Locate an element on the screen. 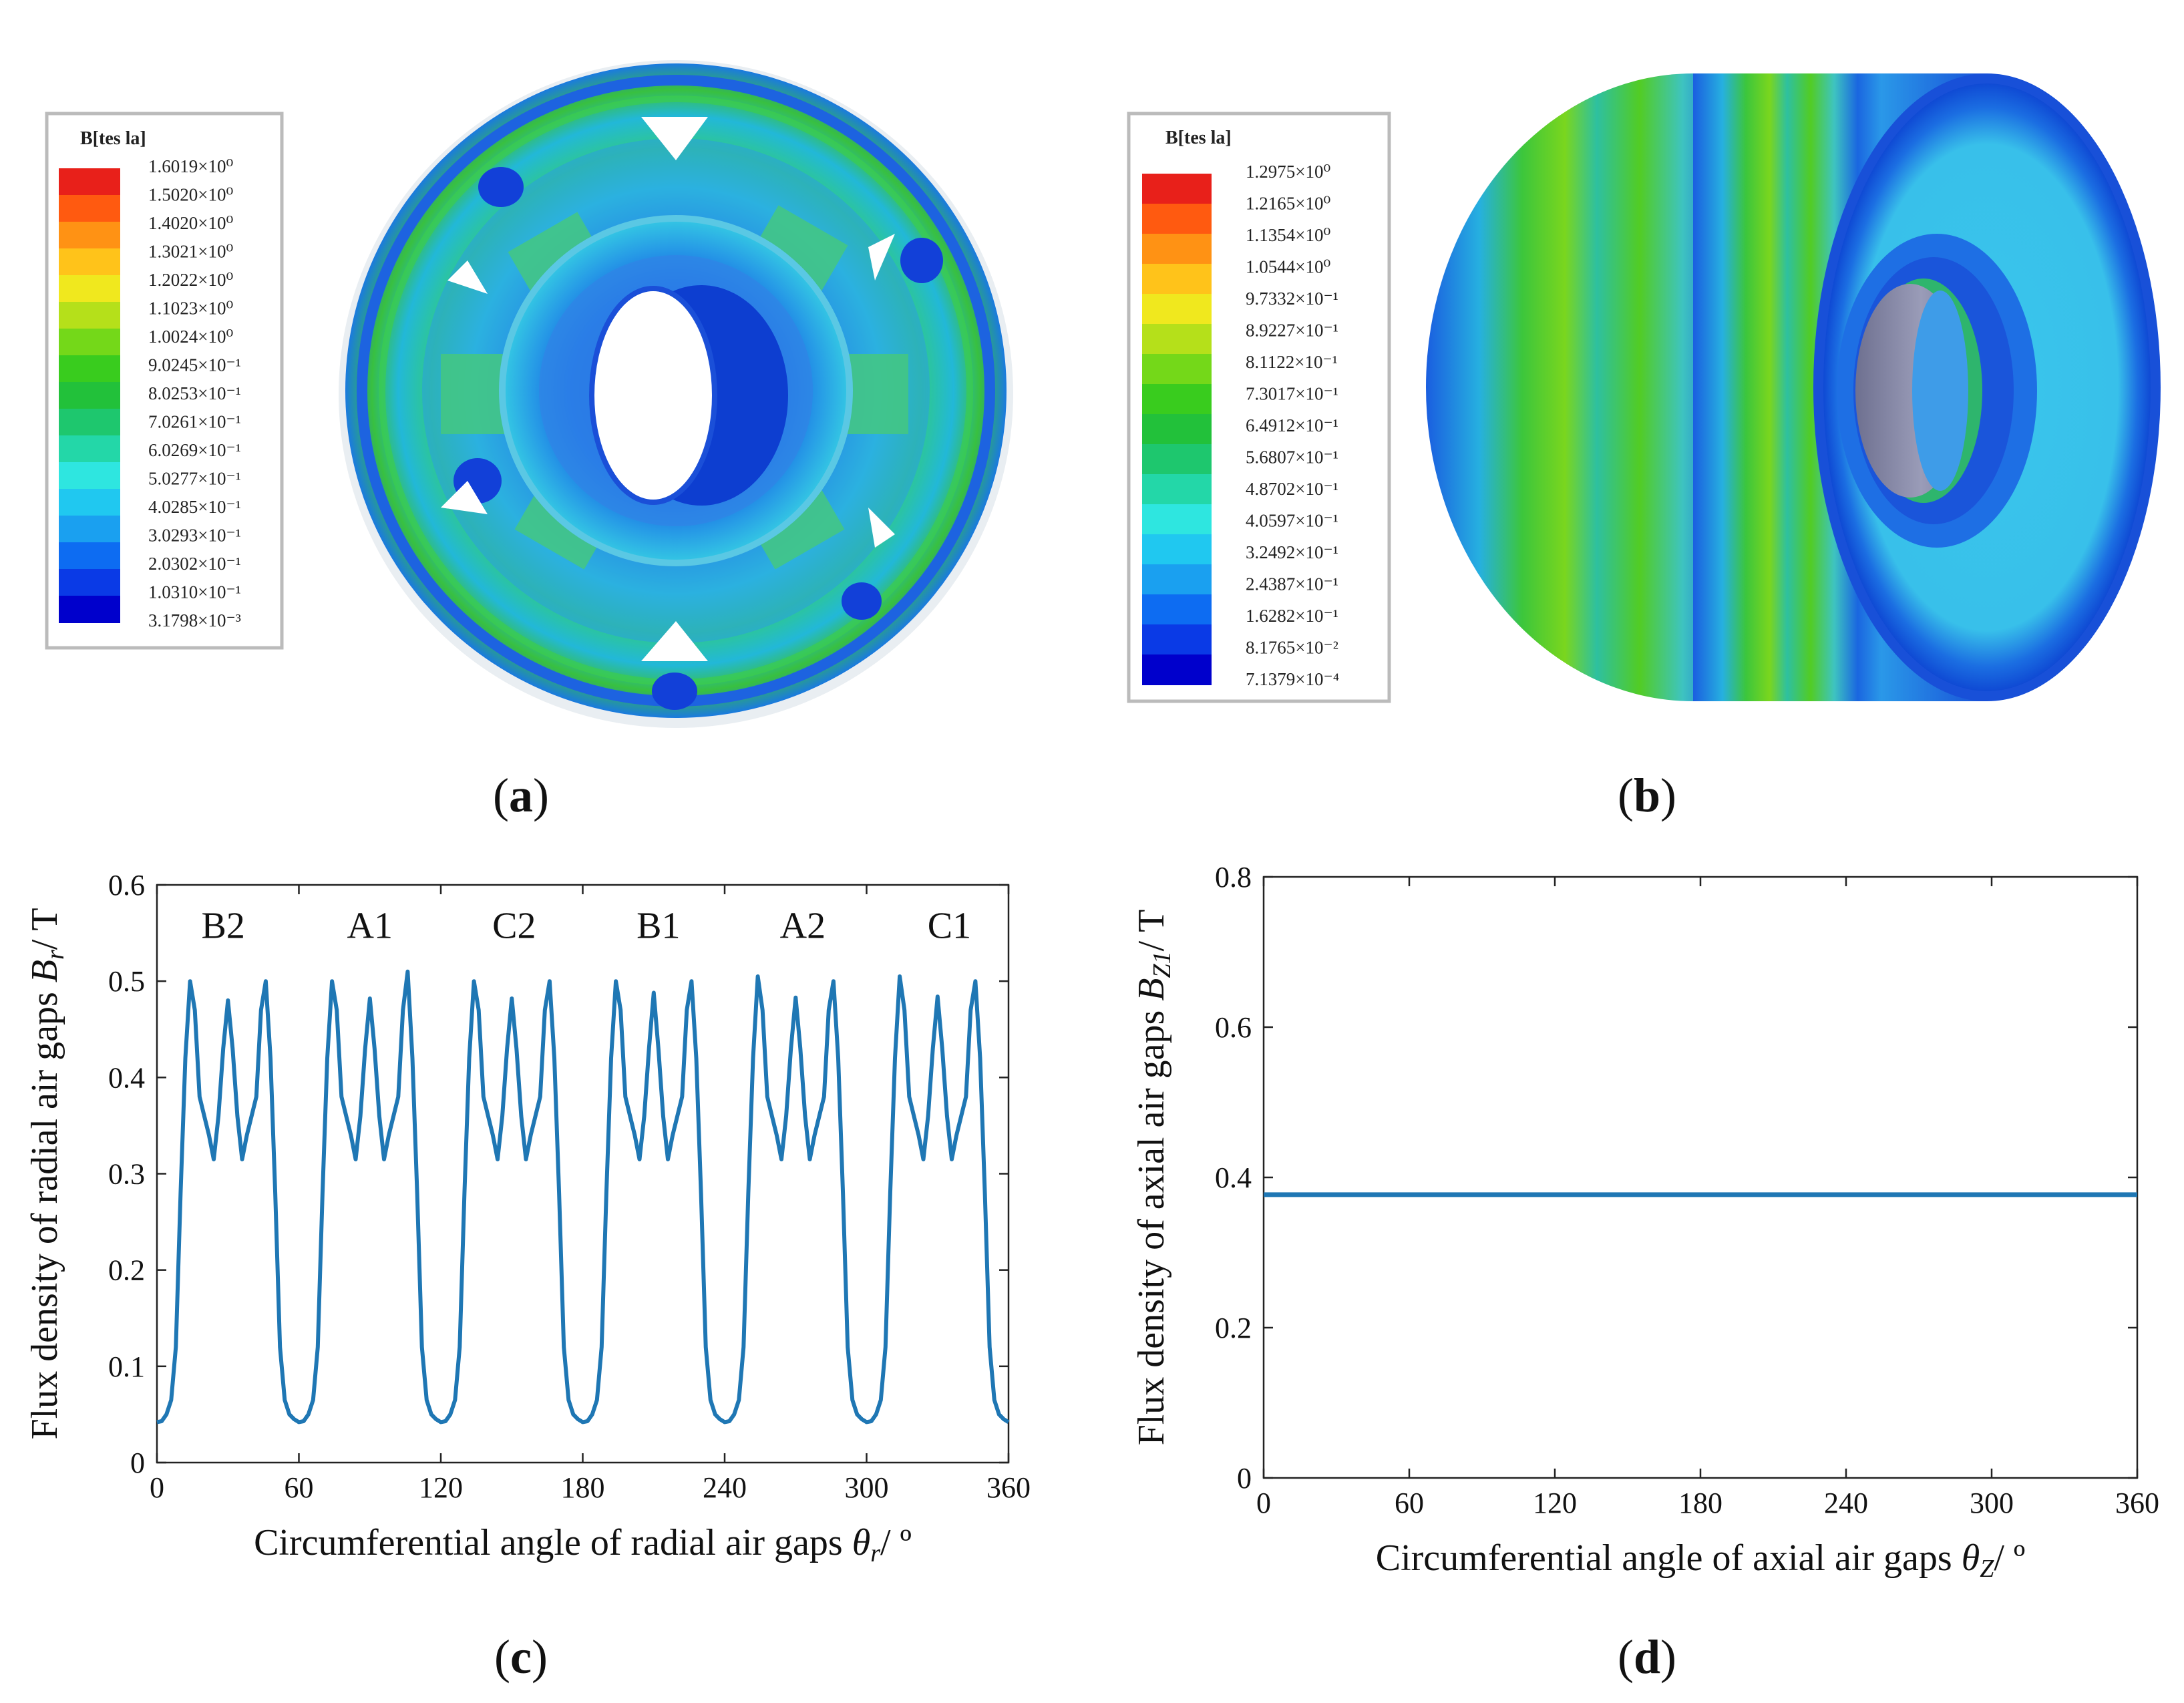  legend-a-value-8: 8.0253×10⁻¹ is located at coordinates (194, 393).